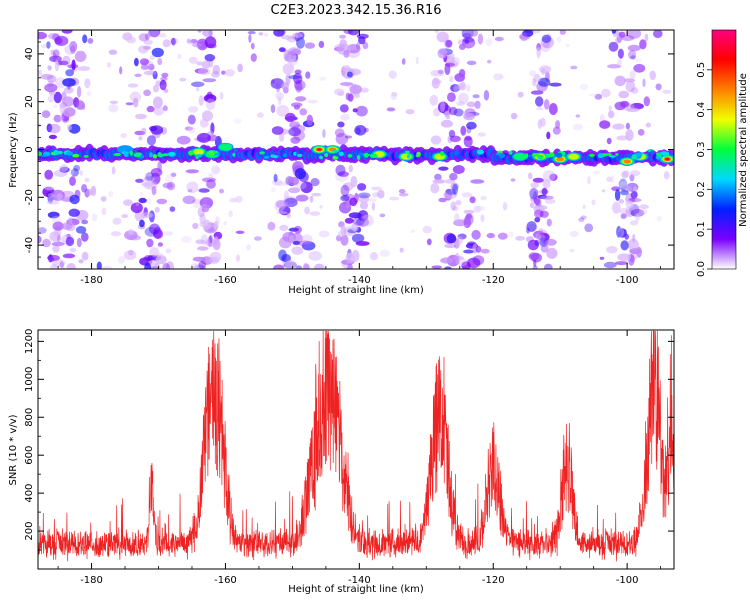  What do you see at coordinates (225, 280) in the screenshot?
I see `heatmap-x-tick-label: -160` at bounding box center [225, 280].